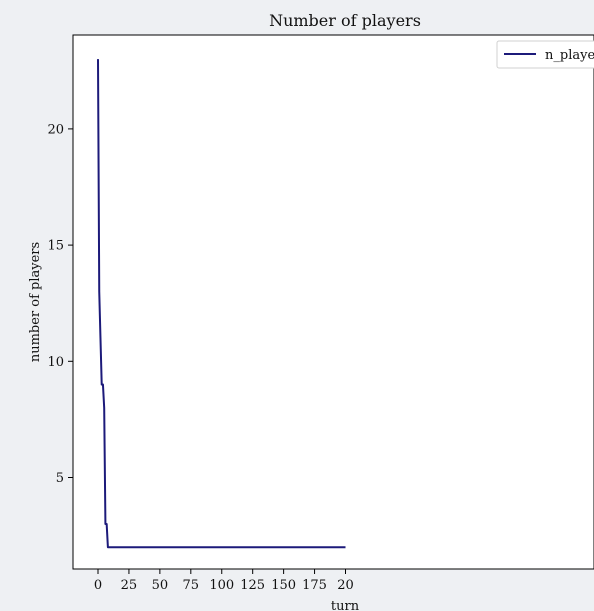 The width and height of the screenshot is (594, 611). Describe the element at coordinates (283, 585) in the screenshot. I see `x-tick-label: 150` at that location.